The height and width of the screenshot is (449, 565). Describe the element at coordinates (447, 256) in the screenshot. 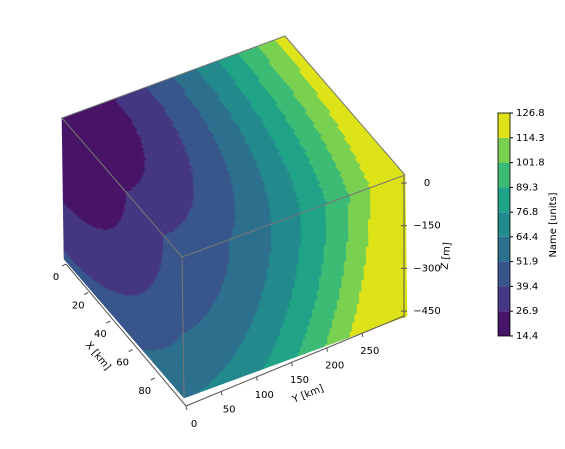

I see `z-axis-label: Z [m]` at that location.